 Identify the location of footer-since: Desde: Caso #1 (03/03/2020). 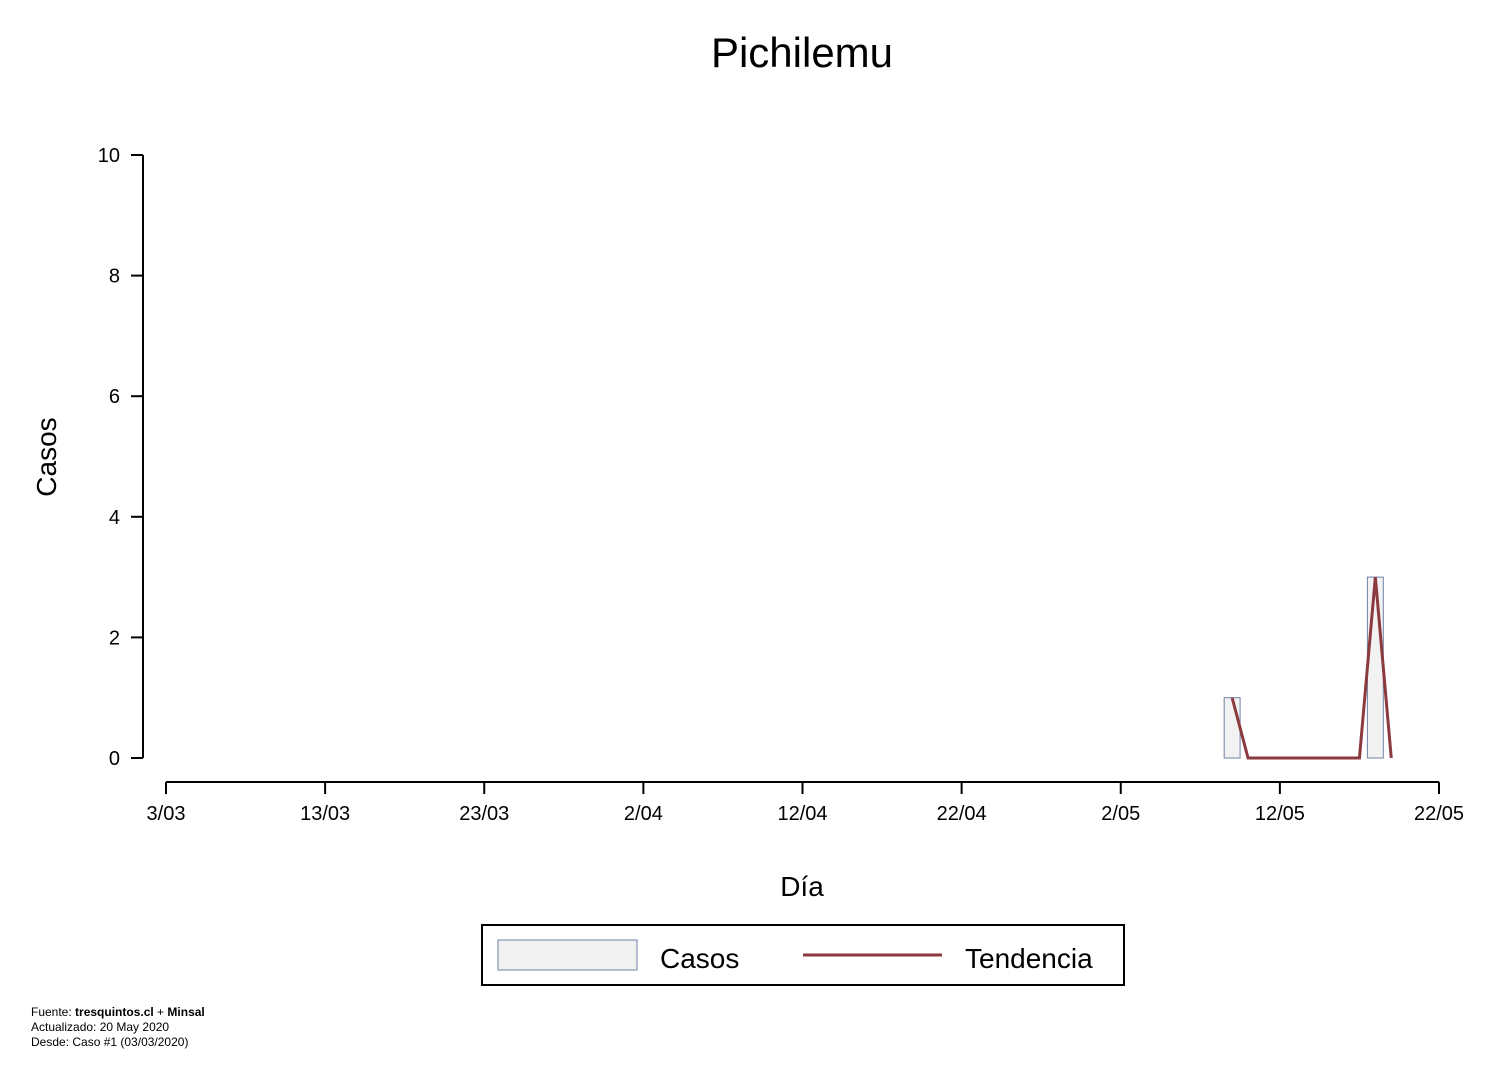
(110, 1042).